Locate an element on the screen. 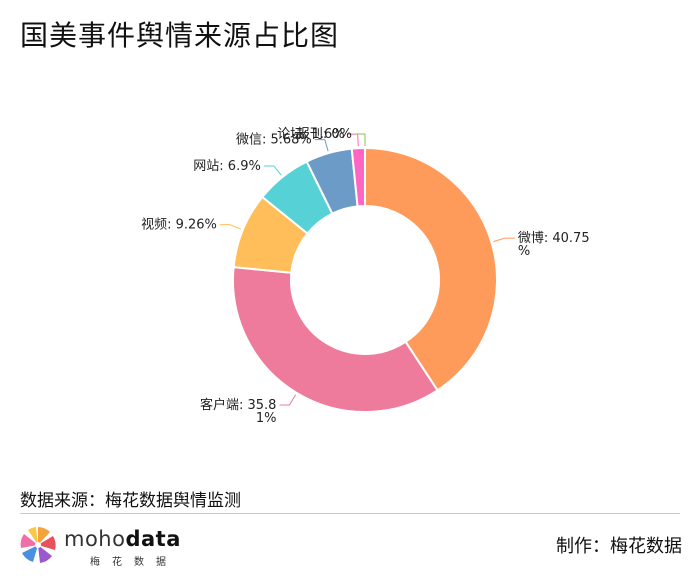  slice-0-leader is located at coordinates (504, 240).